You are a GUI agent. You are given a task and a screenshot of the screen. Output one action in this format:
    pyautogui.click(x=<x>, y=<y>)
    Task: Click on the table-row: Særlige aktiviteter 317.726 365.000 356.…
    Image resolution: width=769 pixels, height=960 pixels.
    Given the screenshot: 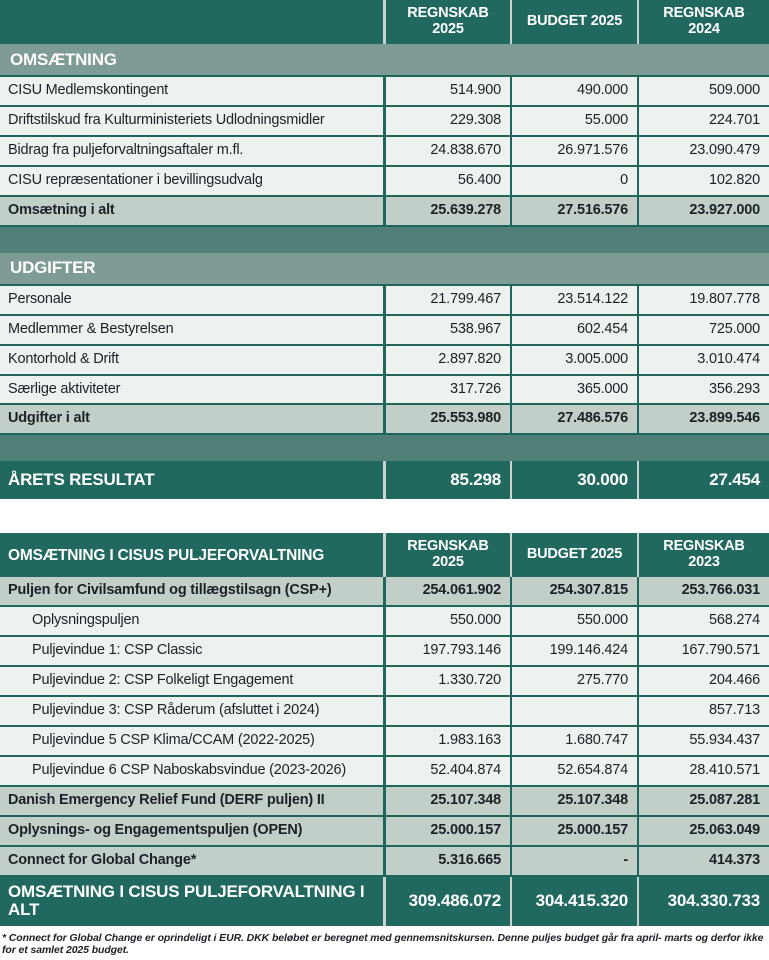 What is the action you would take?
    pyautogui.click(x=384, y=390)
    